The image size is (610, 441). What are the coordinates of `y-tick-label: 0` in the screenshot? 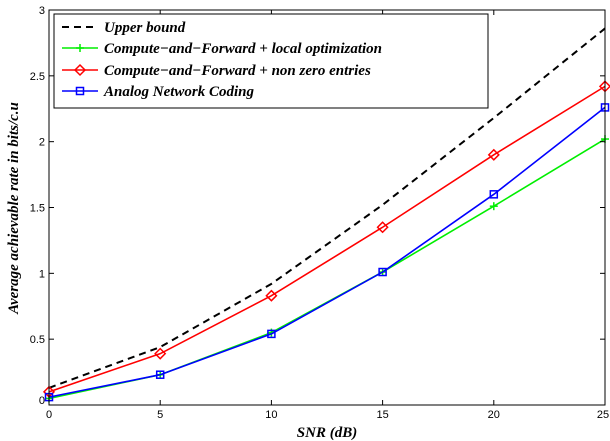 It's located at (42, 401).